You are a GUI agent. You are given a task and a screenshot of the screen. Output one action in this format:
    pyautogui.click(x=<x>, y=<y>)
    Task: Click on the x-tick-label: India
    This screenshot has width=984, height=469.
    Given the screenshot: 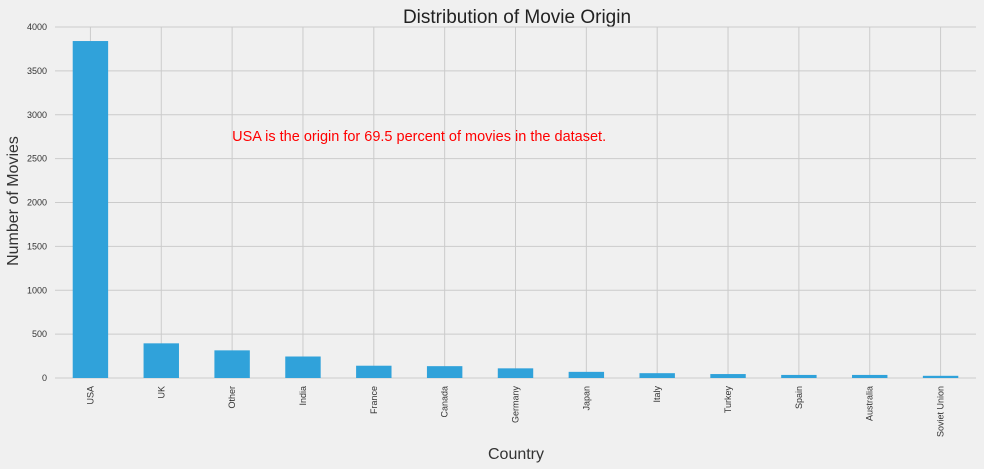 What is the action you would take?
    pyautogui.click(x=303, y=396)
    